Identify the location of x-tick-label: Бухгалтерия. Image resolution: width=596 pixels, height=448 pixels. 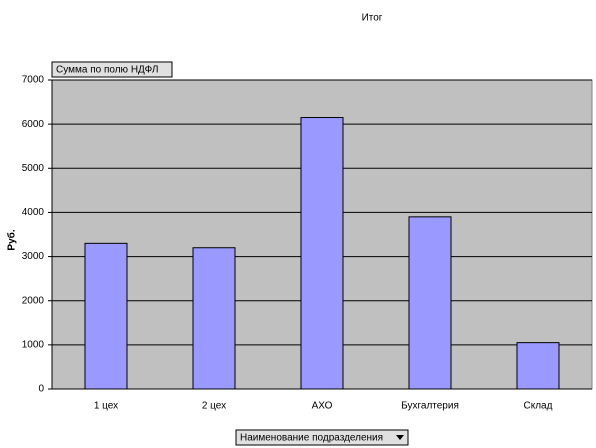
(430, 406).